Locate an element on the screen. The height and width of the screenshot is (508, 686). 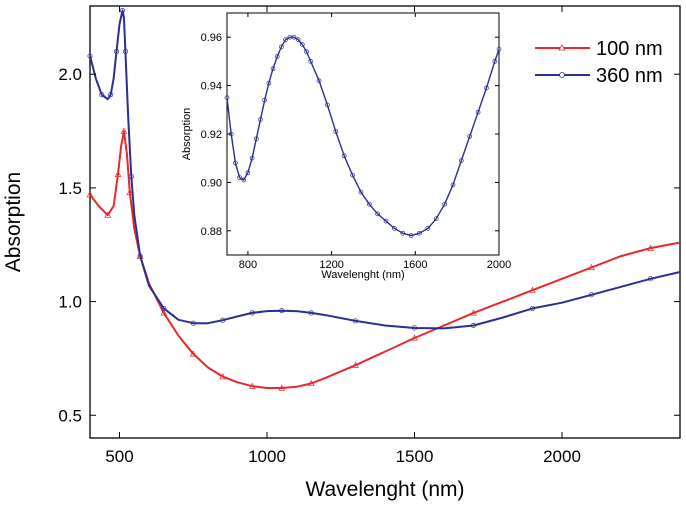
main-x-tick-label: 1500 is located at coordinates (415, 456).